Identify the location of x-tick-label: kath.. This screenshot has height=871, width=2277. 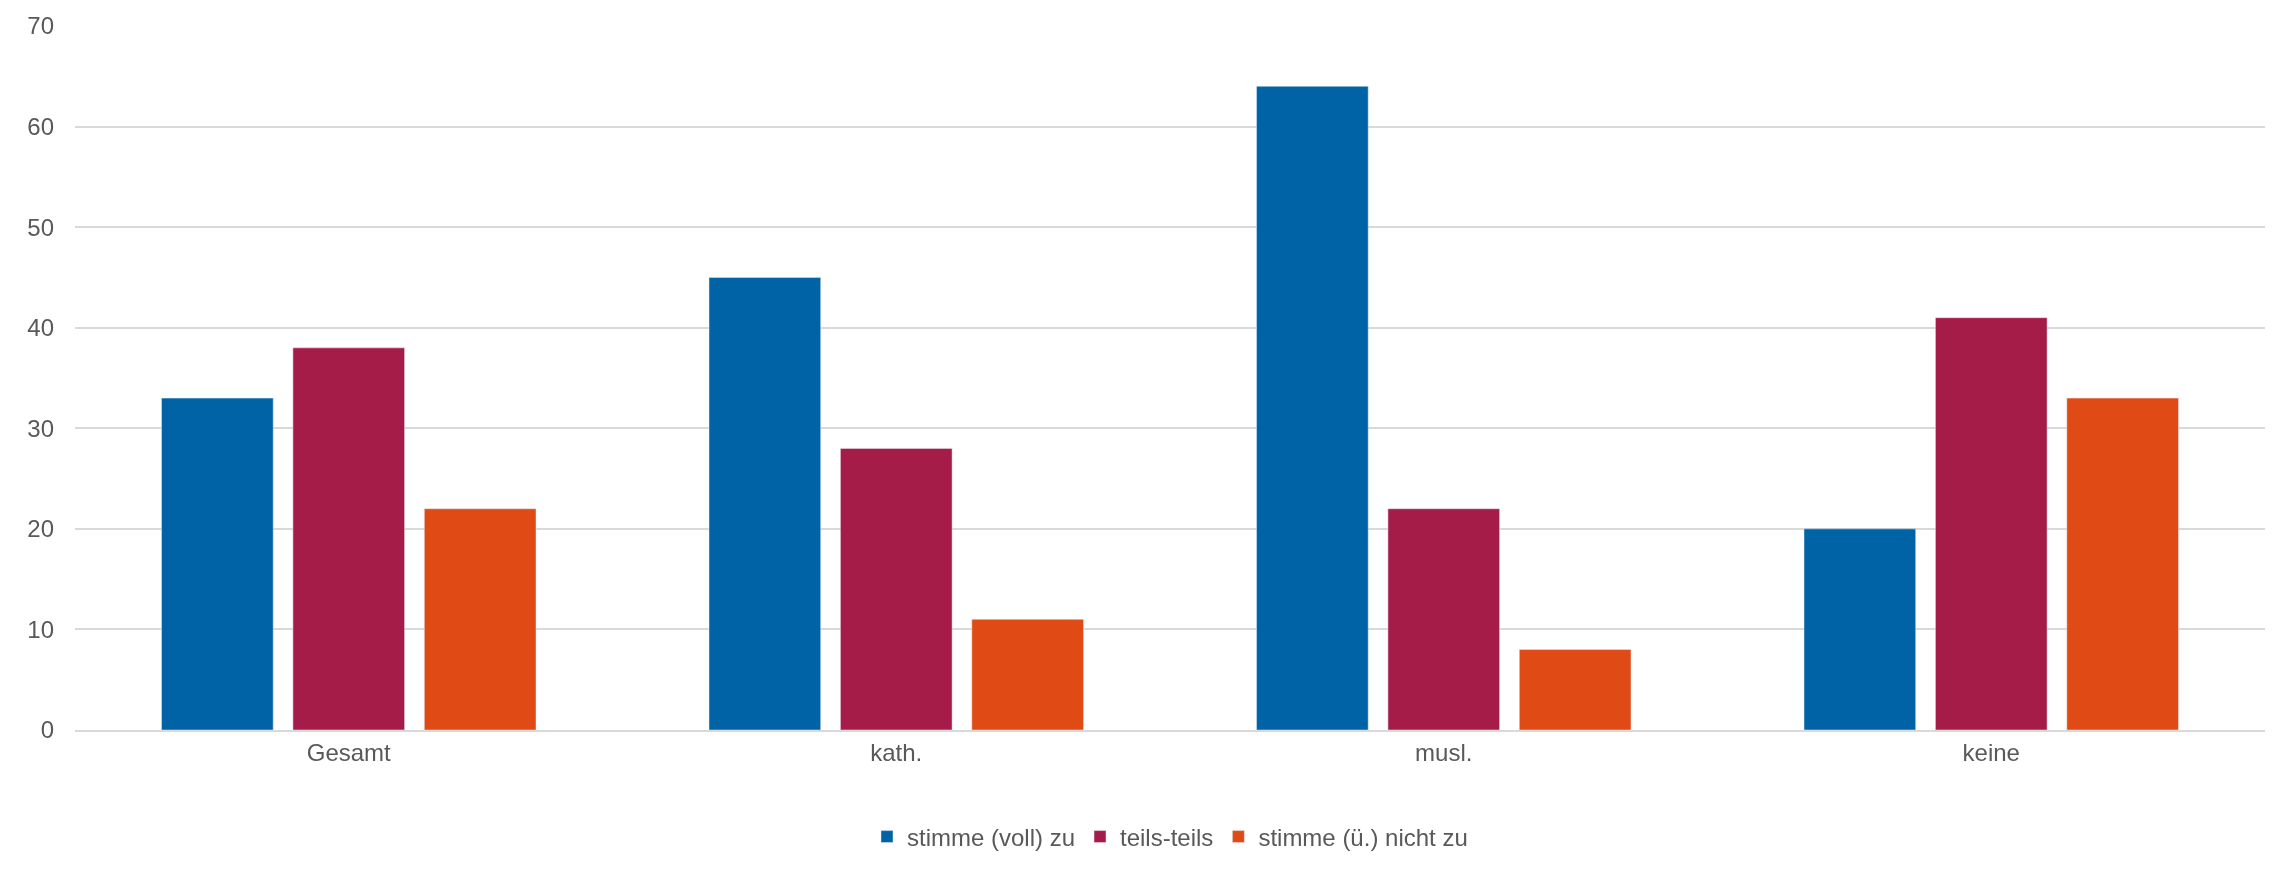
(896, 752).